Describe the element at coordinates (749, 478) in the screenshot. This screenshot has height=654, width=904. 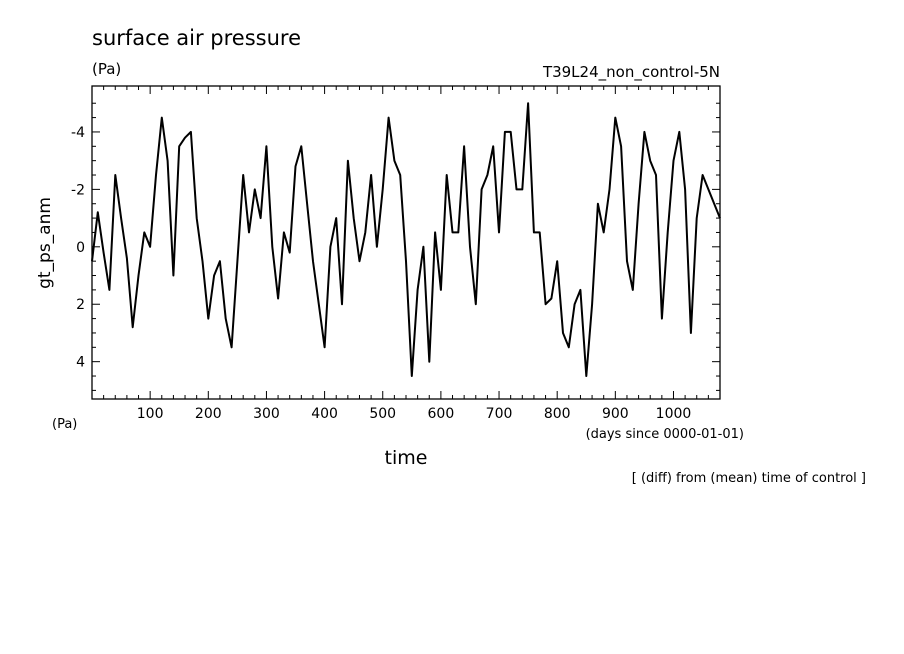
I see `difference-note: [ (diff) from (mean) time of control ]` at that location.